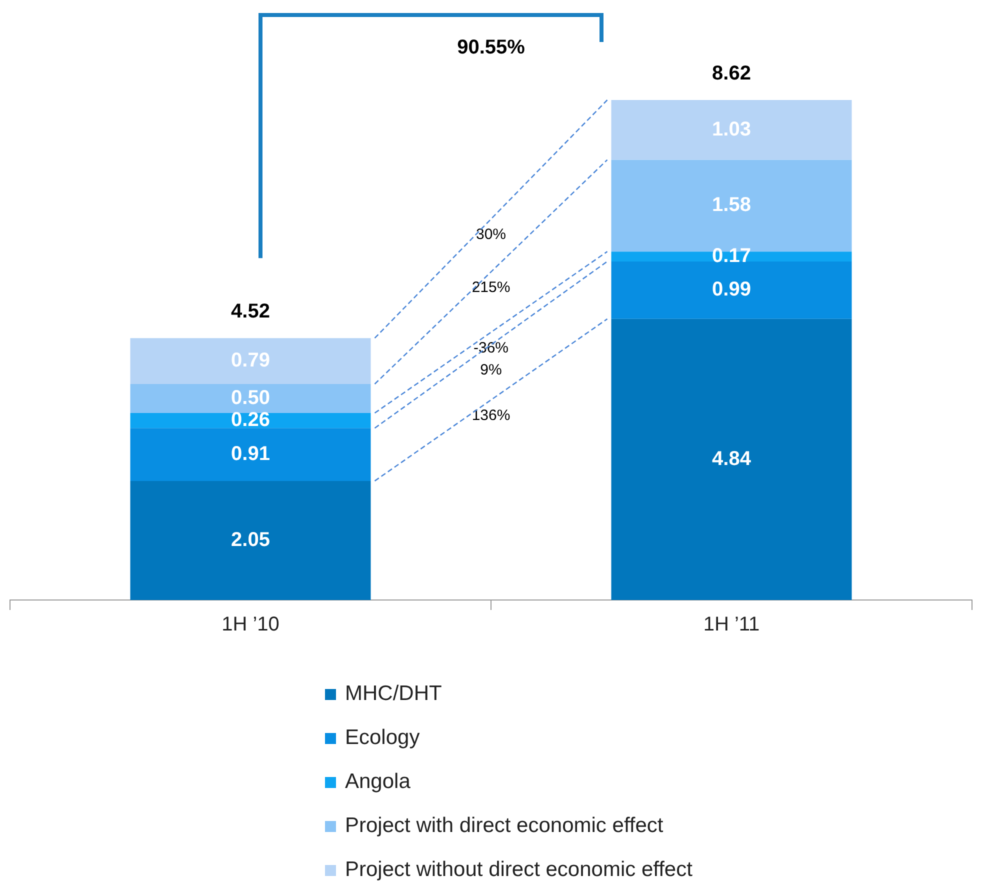  I want to click on data-label: 0.91, so click(250, 454).